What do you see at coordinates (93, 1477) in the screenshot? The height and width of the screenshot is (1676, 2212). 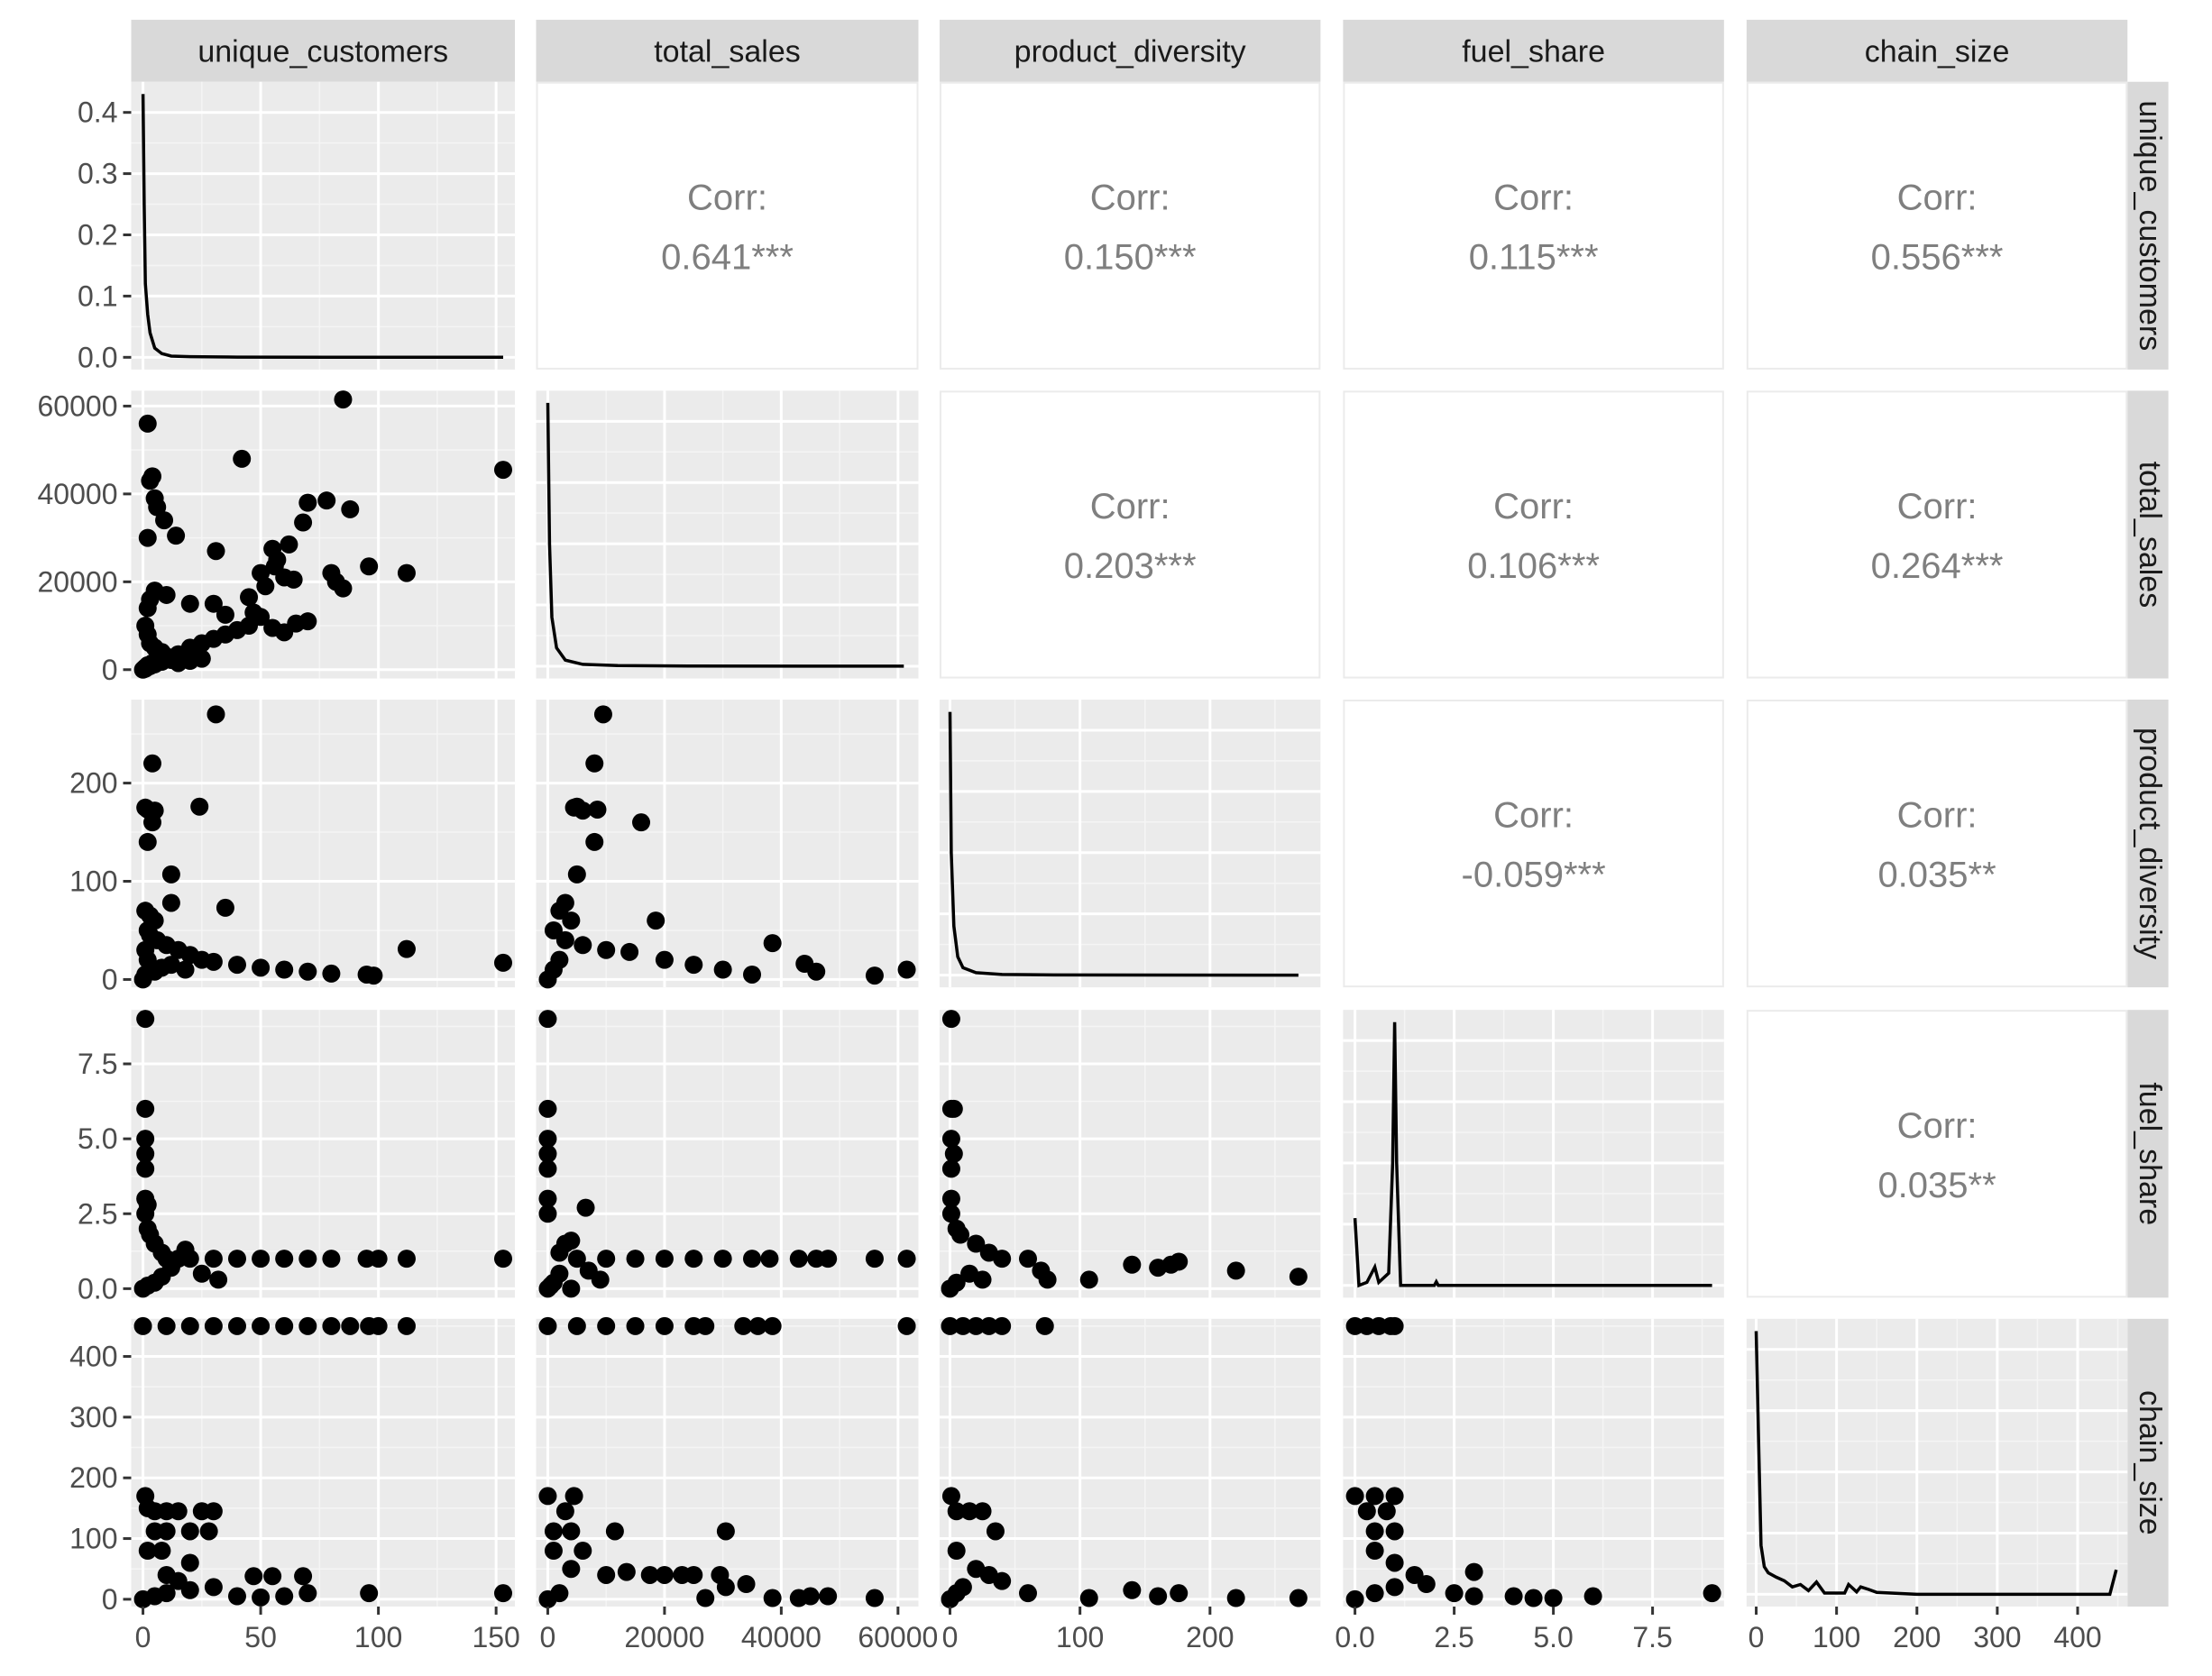 I see `y-tick-label: 200` at bounding box center [93, 1477].